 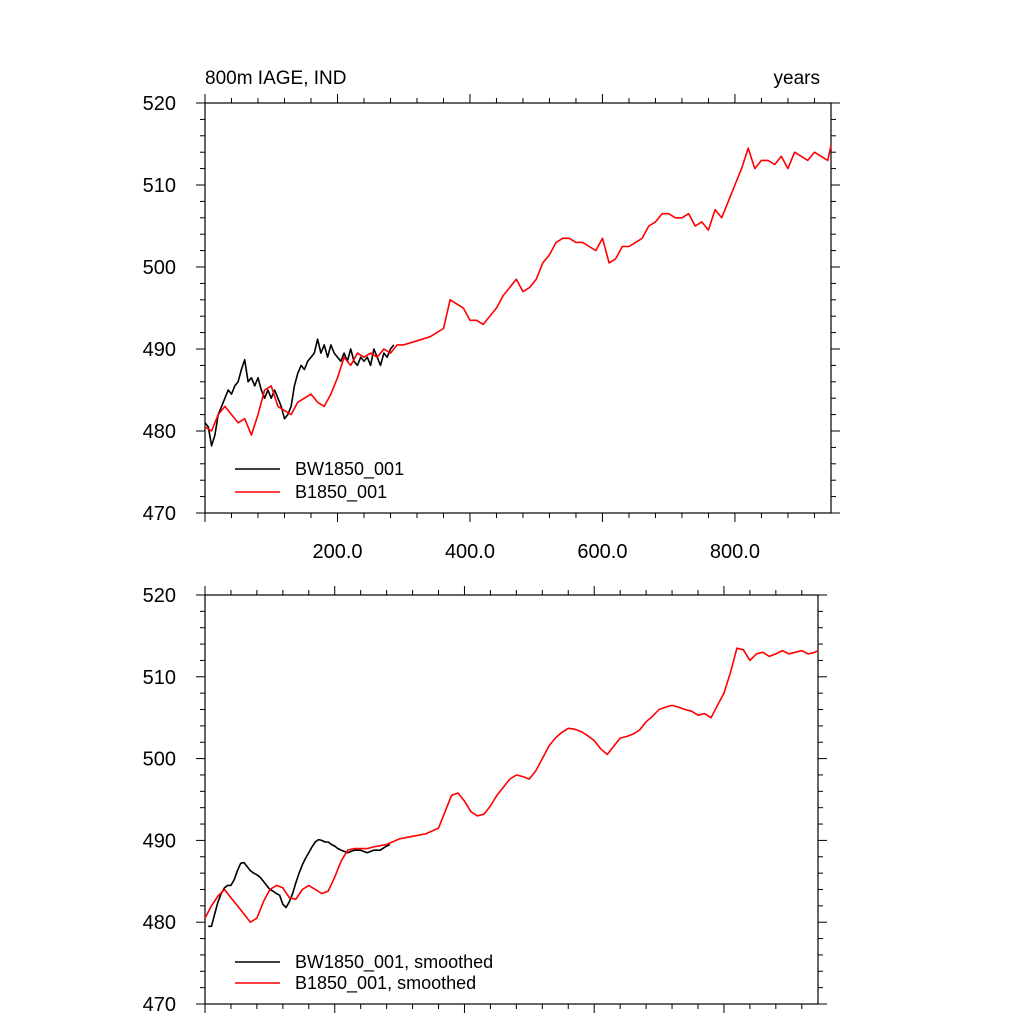 I want to click on x-tick-label: 400.0, so click(x=470, y=552).